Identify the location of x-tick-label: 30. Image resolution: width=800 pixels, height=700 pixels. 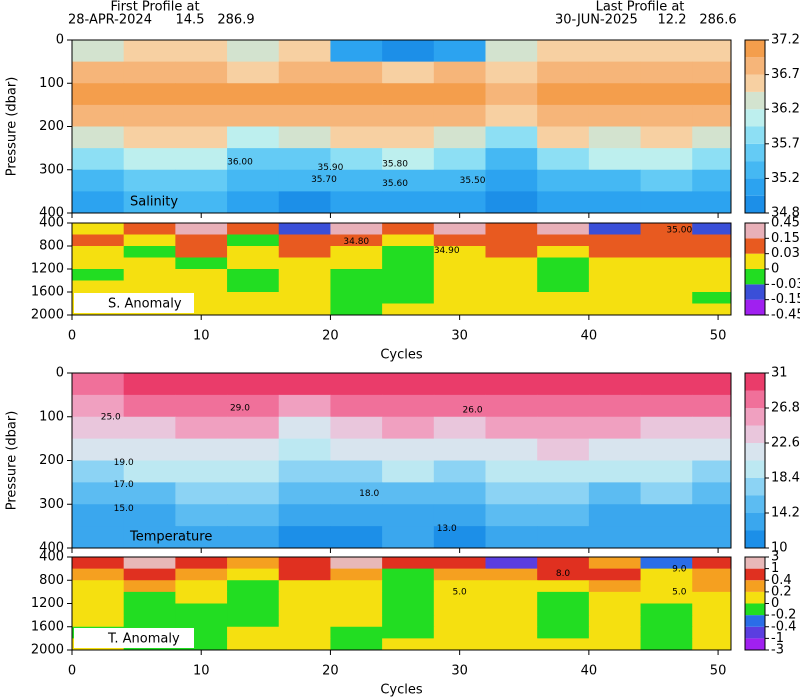
(459, 671).